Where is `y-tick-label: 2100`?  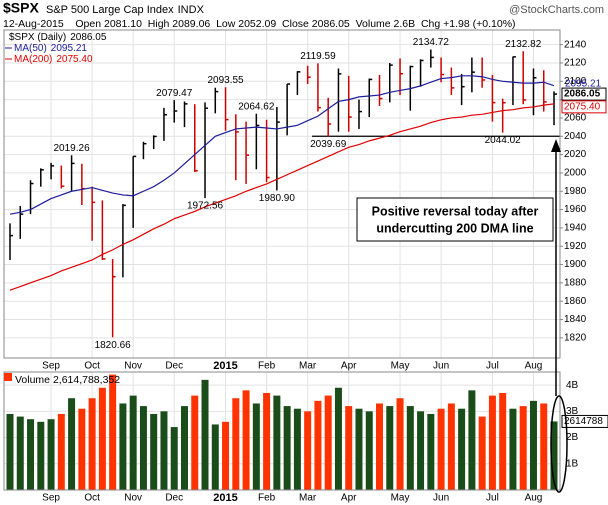 y-tick-label: 2100 is located at coordinates (575, 81).